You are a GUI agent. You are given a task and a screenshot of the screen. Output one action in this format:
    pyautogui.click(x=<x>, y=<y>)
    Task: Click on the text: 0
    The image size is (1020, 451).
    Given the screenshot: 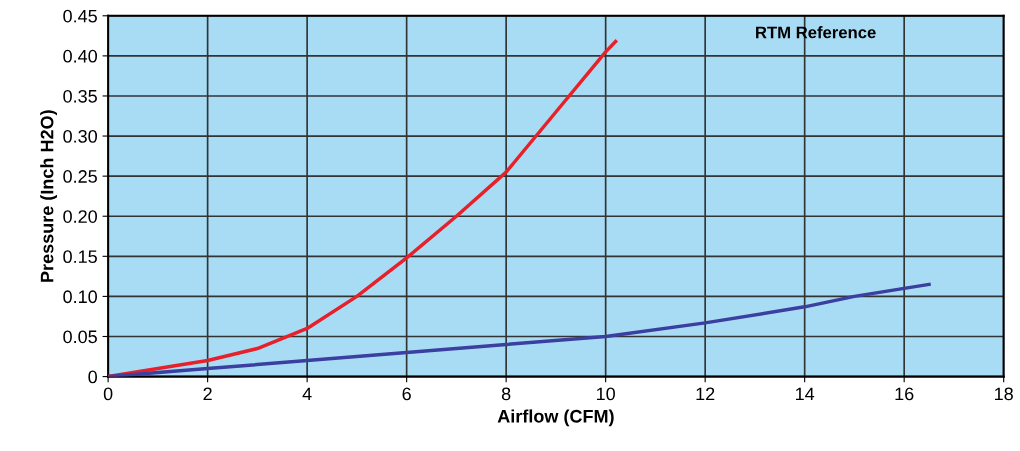 What is the action you would take?
    pyautogui.click(x=92, y=377)
    